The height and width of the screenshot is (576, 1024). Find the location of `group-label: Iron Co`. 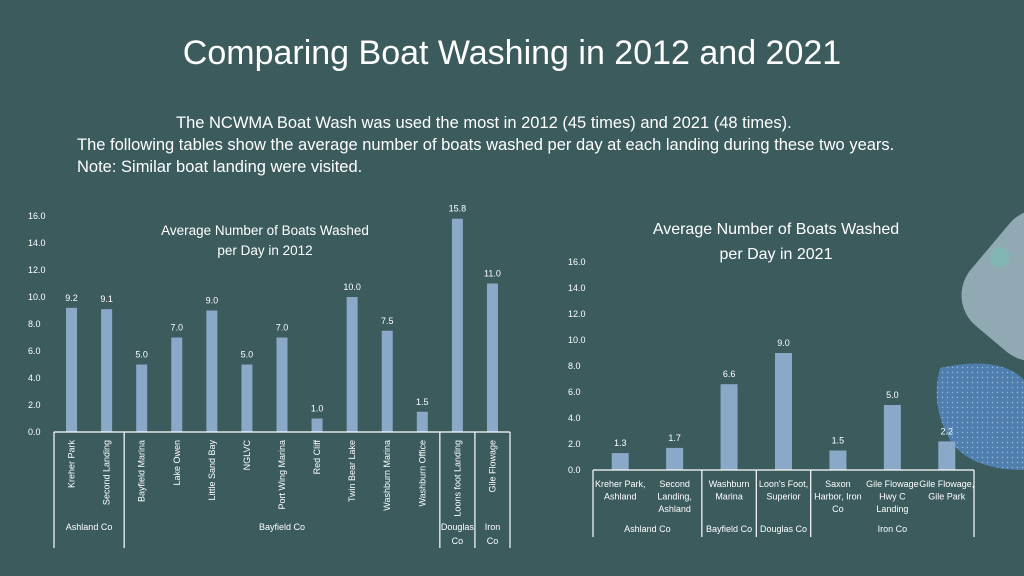

group-label: Iron Co is located at coordinates (893, 529).